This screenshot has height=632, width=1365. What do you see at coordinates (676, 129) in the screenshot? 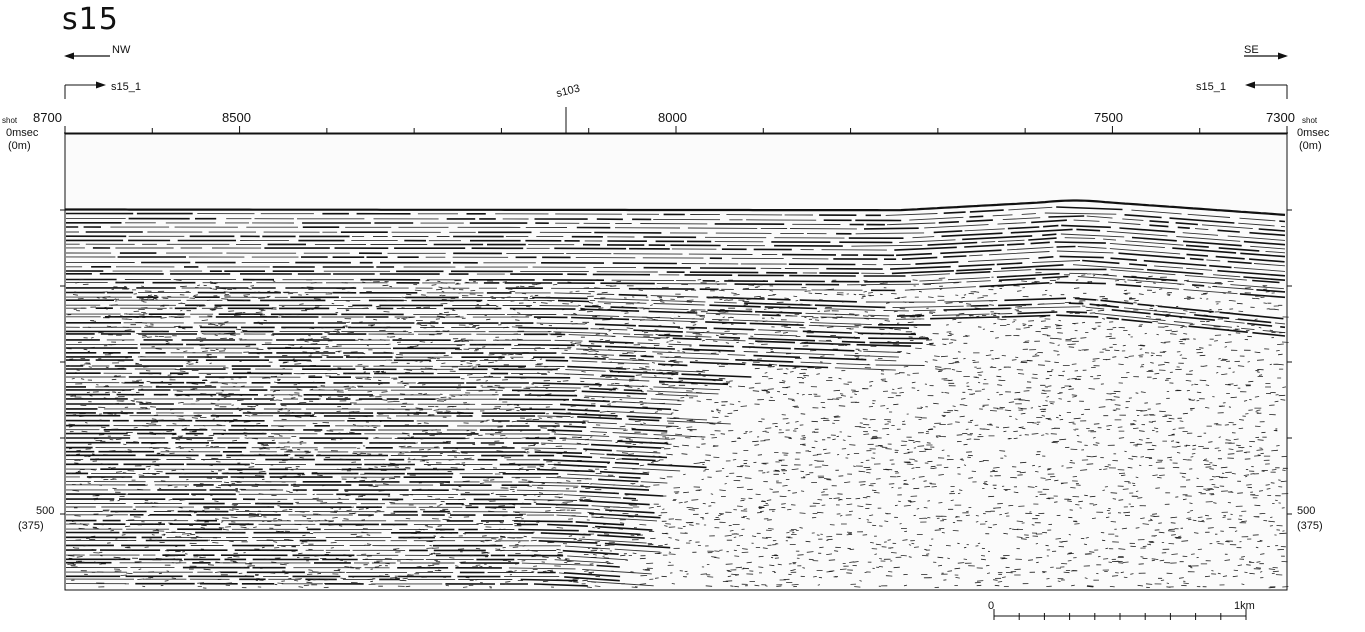
I see `shot-axis-ticks` at bounding box center [676, 129].